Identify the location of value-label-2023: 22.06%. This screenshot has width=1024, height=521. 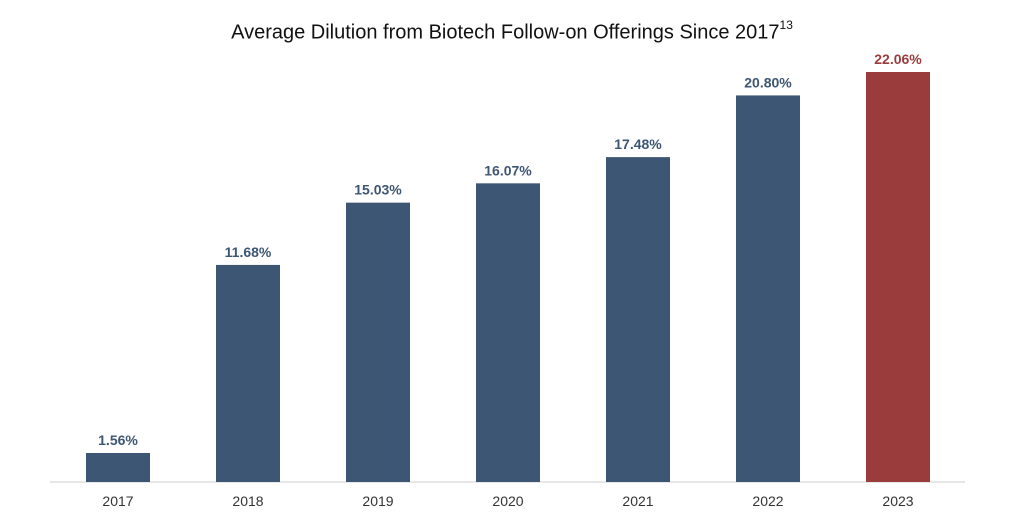
(898, 59).